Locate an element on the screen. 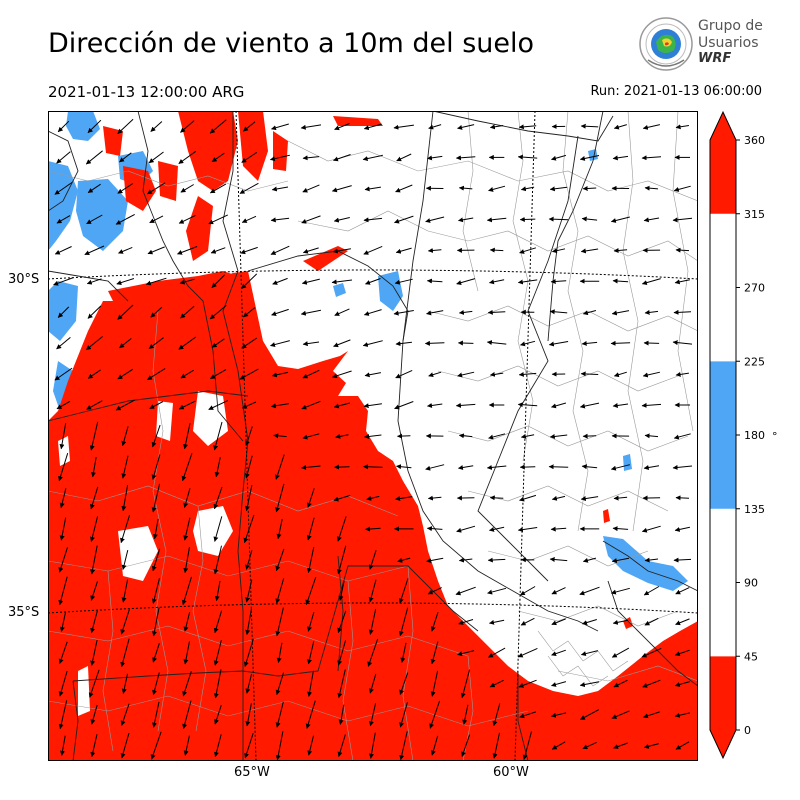 The width and height of the screenshot is (800, 800). blue-area-ne-dot is located at coordinates (593, 155).